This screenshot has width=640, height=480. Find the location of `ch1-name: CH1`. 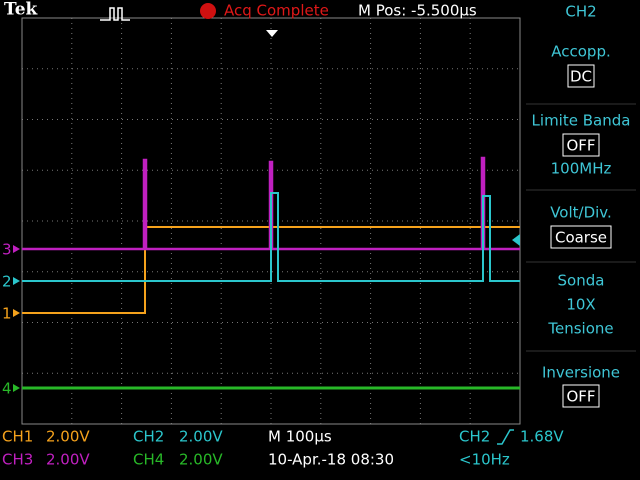

ch1-name: CH1 is located at coordinates (17, 437).